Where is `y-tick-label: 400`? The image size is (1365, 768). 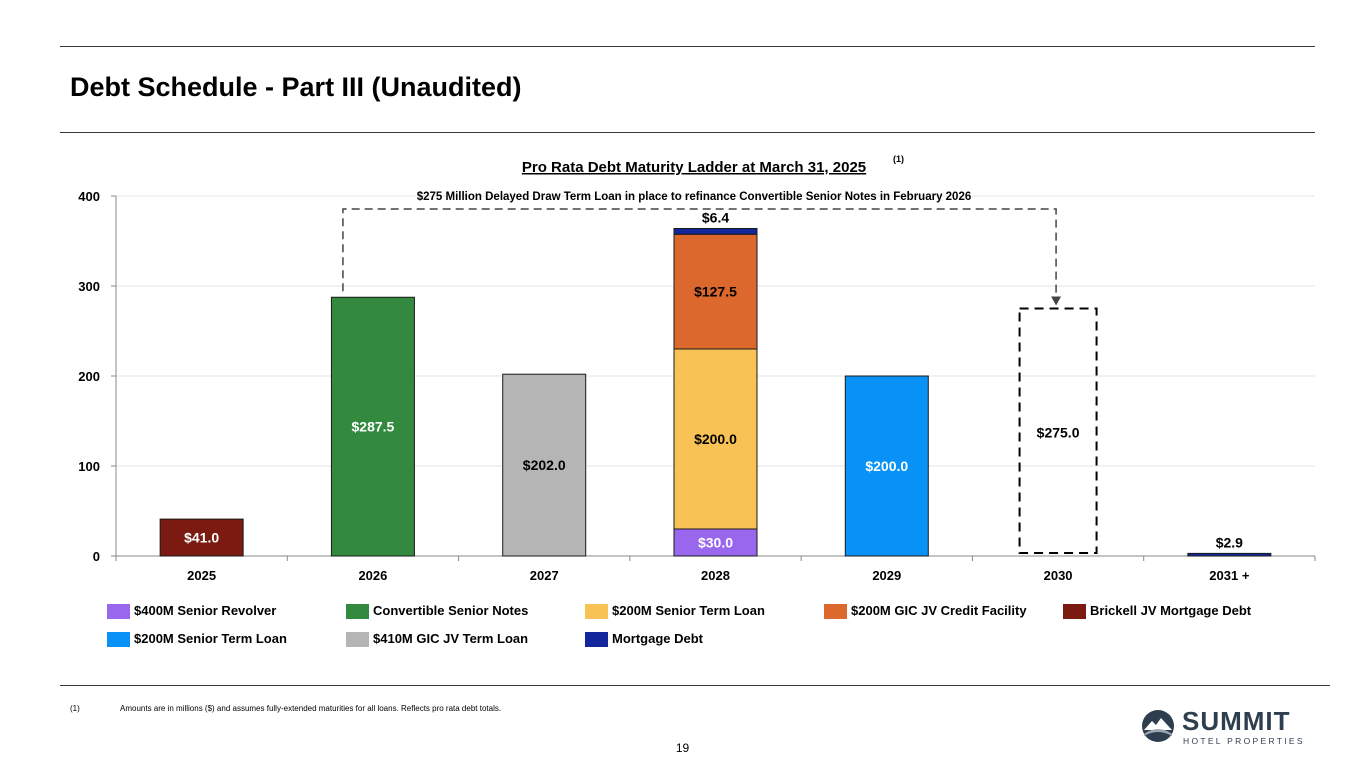 y-tick-label: 400 is located at coordinates (89, 196).